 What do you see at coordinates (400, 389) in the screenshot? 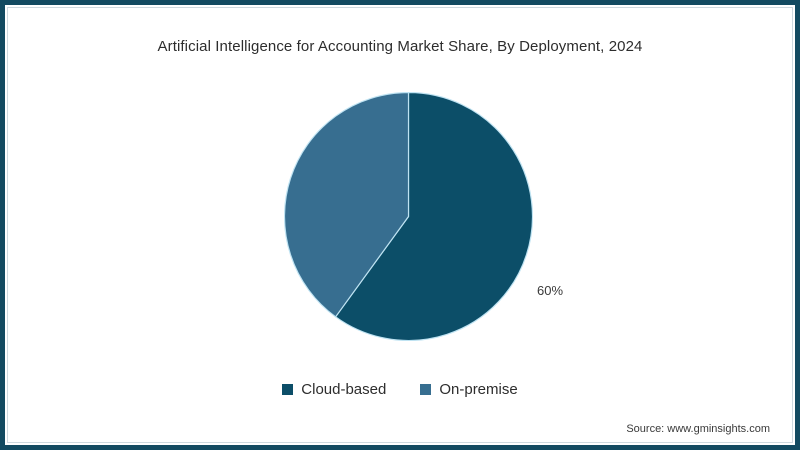
I see `chart-legend: Cloud-based On-premise` at bounding box center [400, 389].